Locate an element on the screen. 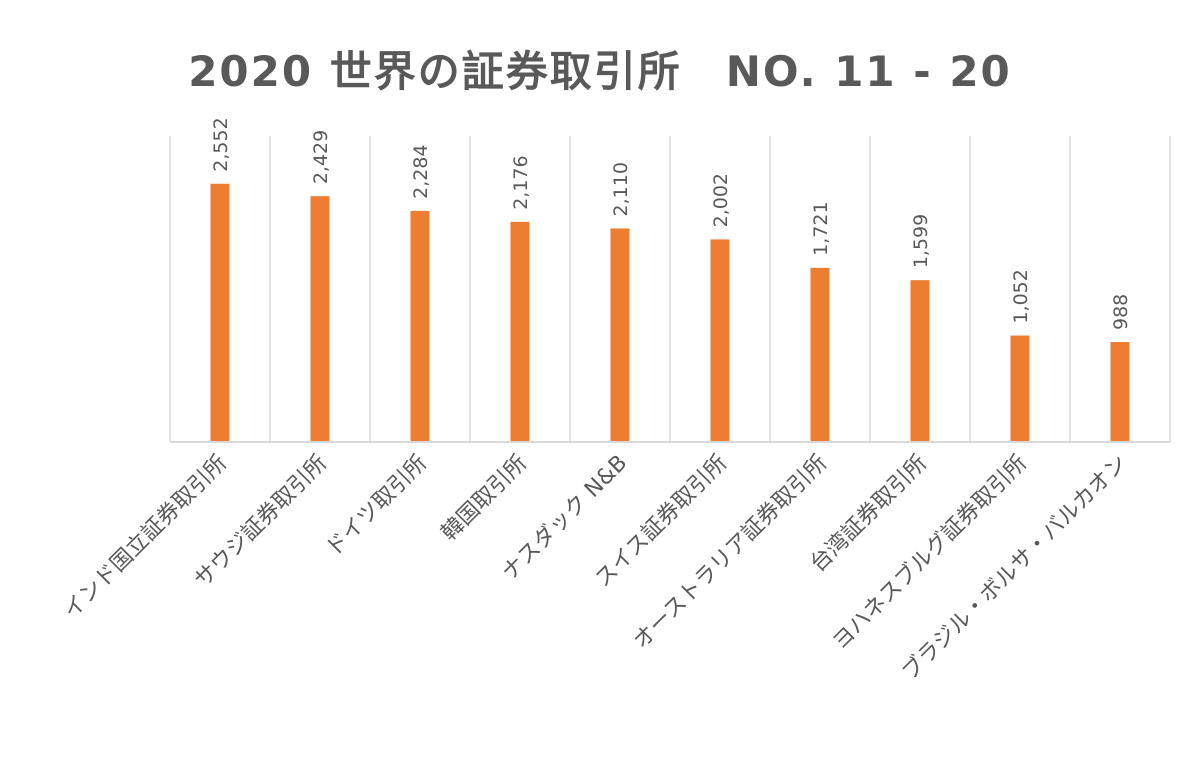  data-label: 2,429 is located at coordinates (321, 157).